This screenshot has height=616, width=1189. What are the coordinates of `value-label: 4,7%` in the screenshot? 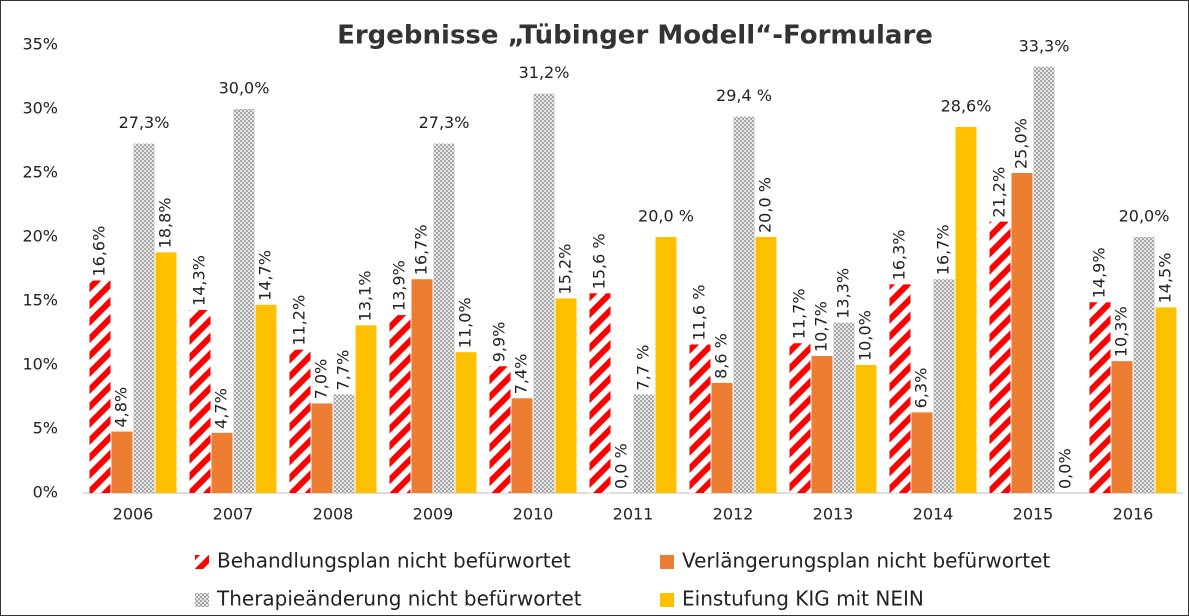 It's located at (221, 408).